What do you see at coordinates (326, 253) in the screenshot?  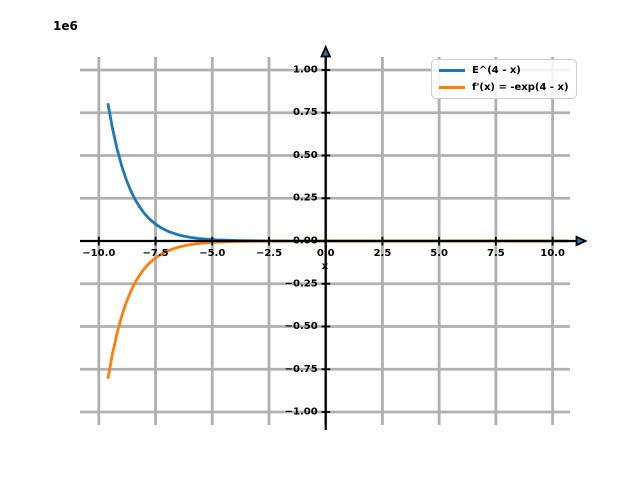 I see `x-tick-label: 0.0` at bounding box center [326, 253].